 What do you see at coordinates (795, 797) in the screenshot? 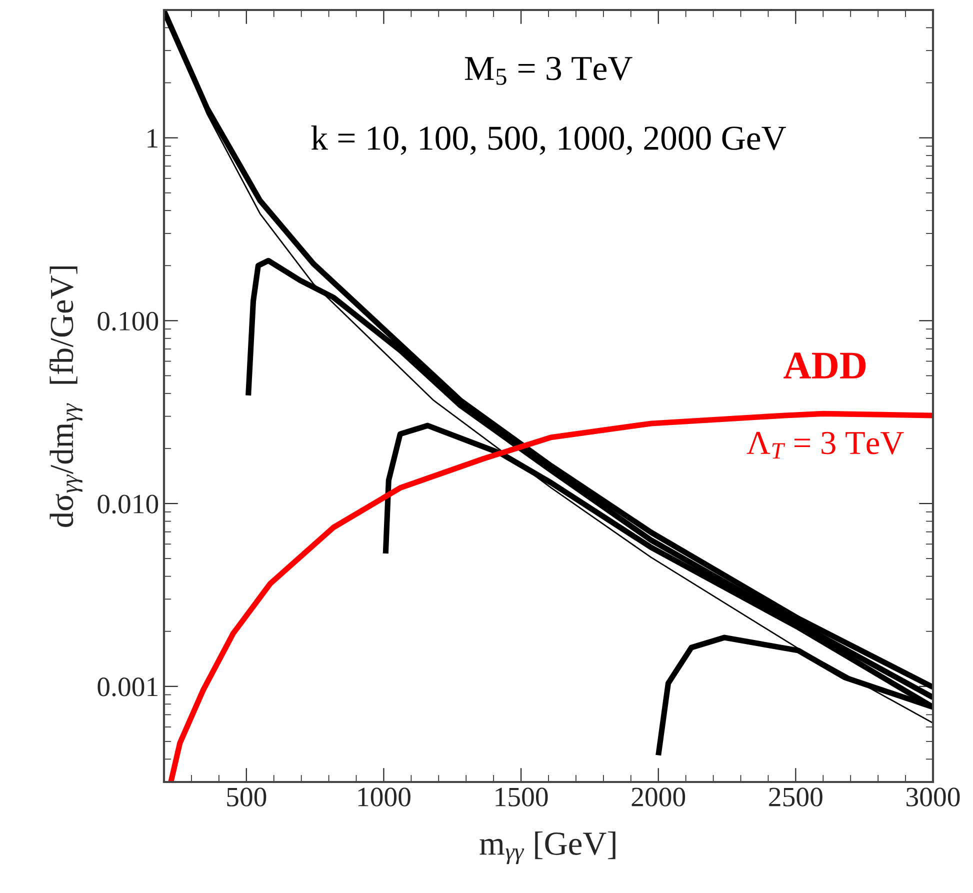
I see `x-tick-label: 2500` at bounding box center [795, 797].